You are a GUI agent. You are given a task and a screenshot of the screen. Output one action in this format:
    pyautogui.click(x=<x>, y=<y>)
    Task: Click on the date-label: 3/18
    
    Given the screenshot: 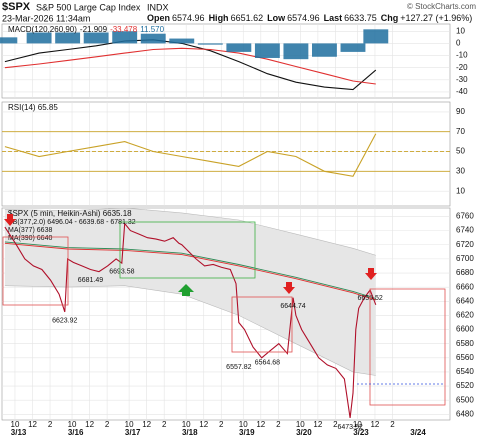 What is the action you would take?
    pyautogui.click(x=190, y=432)
    